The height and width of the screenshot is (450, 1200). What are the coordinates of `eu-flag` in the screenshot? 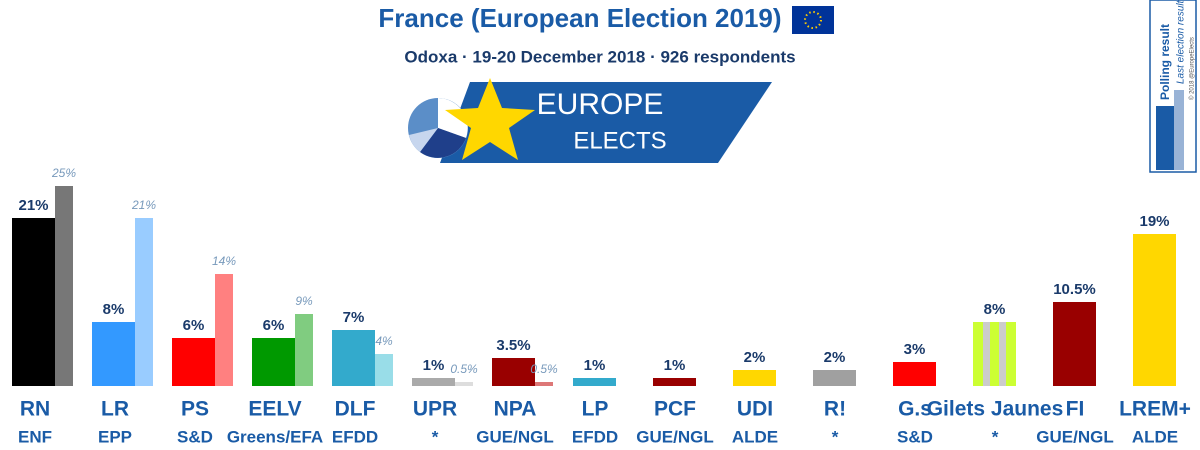 It's located at (813, 20).